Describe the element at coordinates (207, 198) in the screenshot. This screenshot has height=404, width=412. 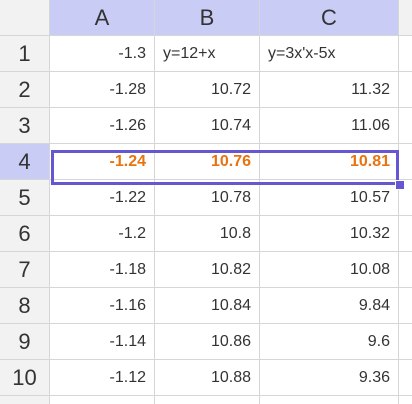
I see `cell-b5: 10.78` at that location.